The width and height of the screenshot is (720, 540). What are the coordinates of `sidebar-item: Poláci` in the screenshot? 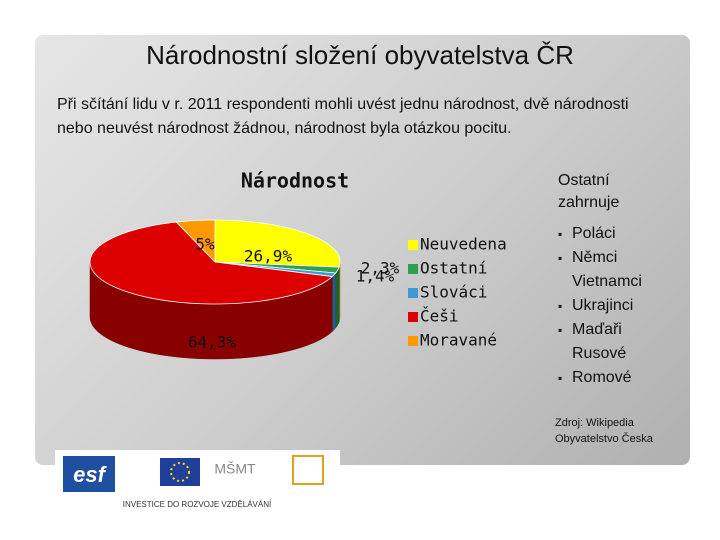 It's located at (618, 234).